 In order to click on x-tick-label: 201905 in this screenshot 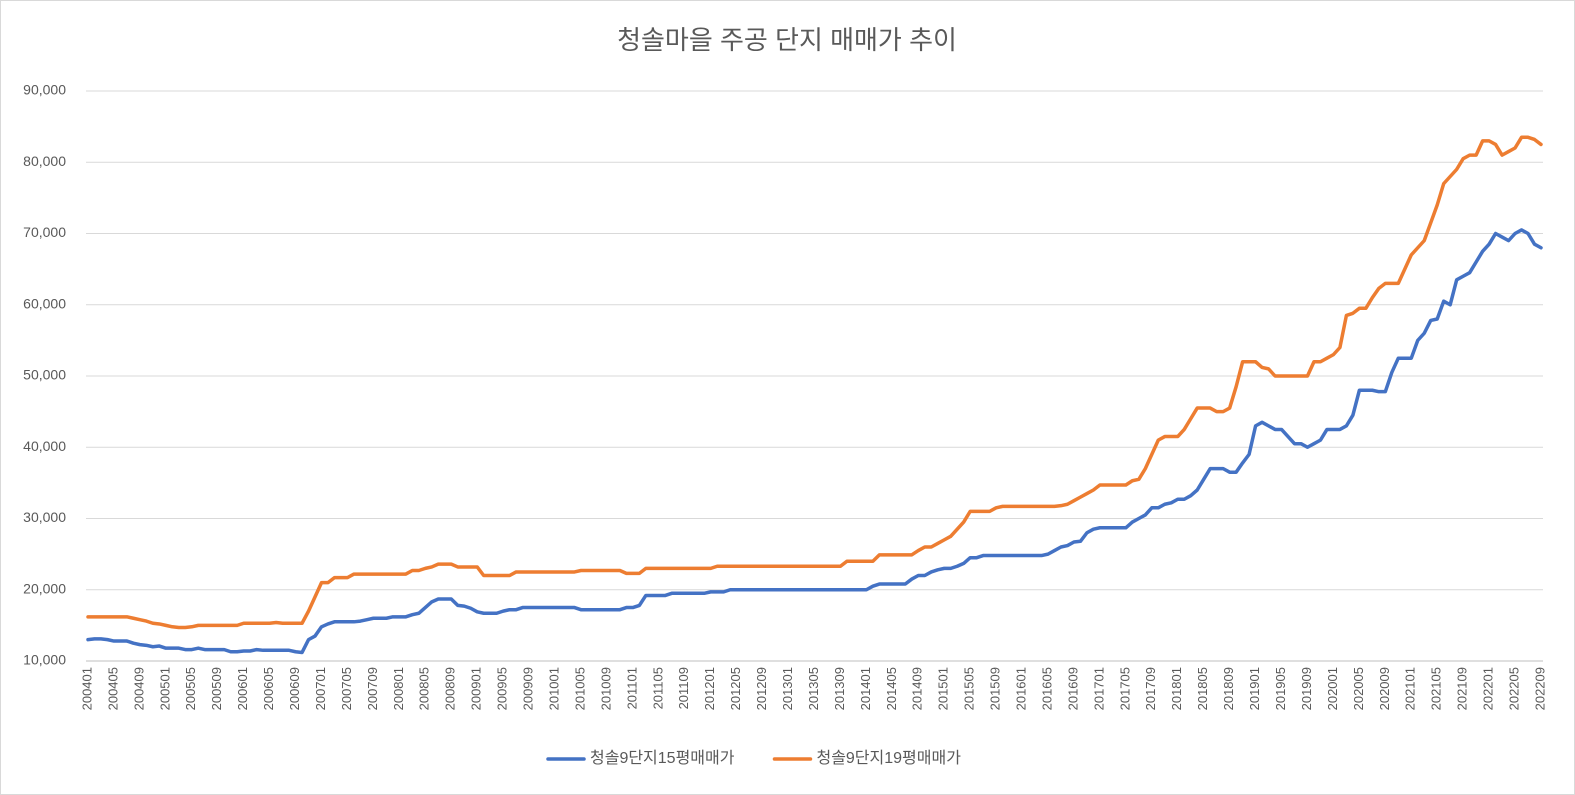, I will do `click(1280, 688)`.